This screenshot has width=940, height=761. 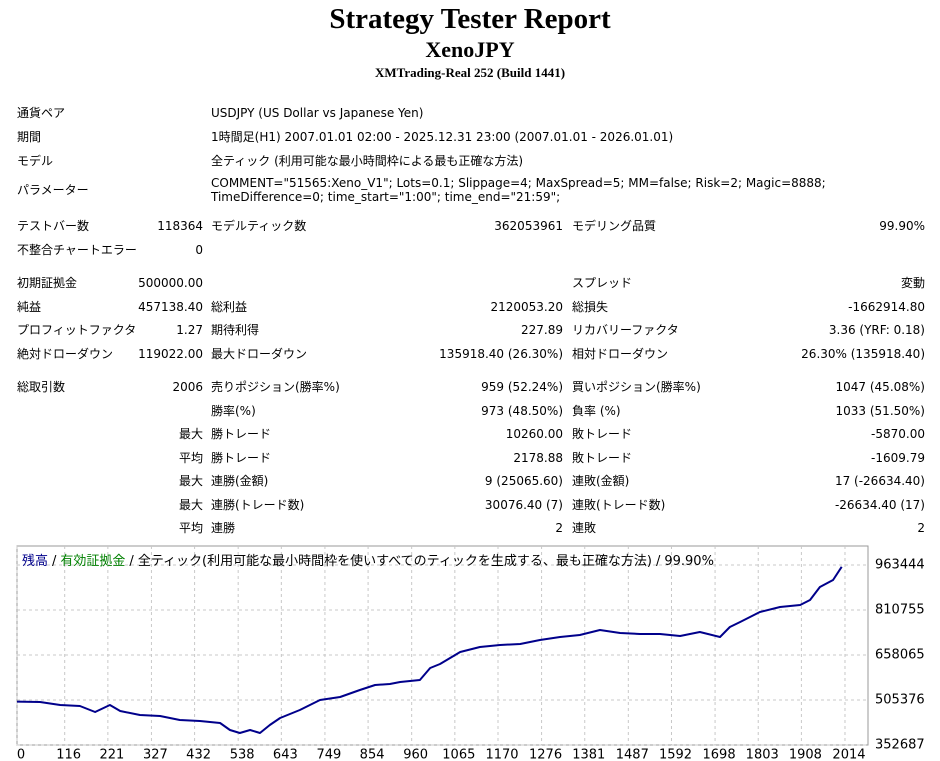 I want to click on stat-value: 変動, so click(x=912, y=283).